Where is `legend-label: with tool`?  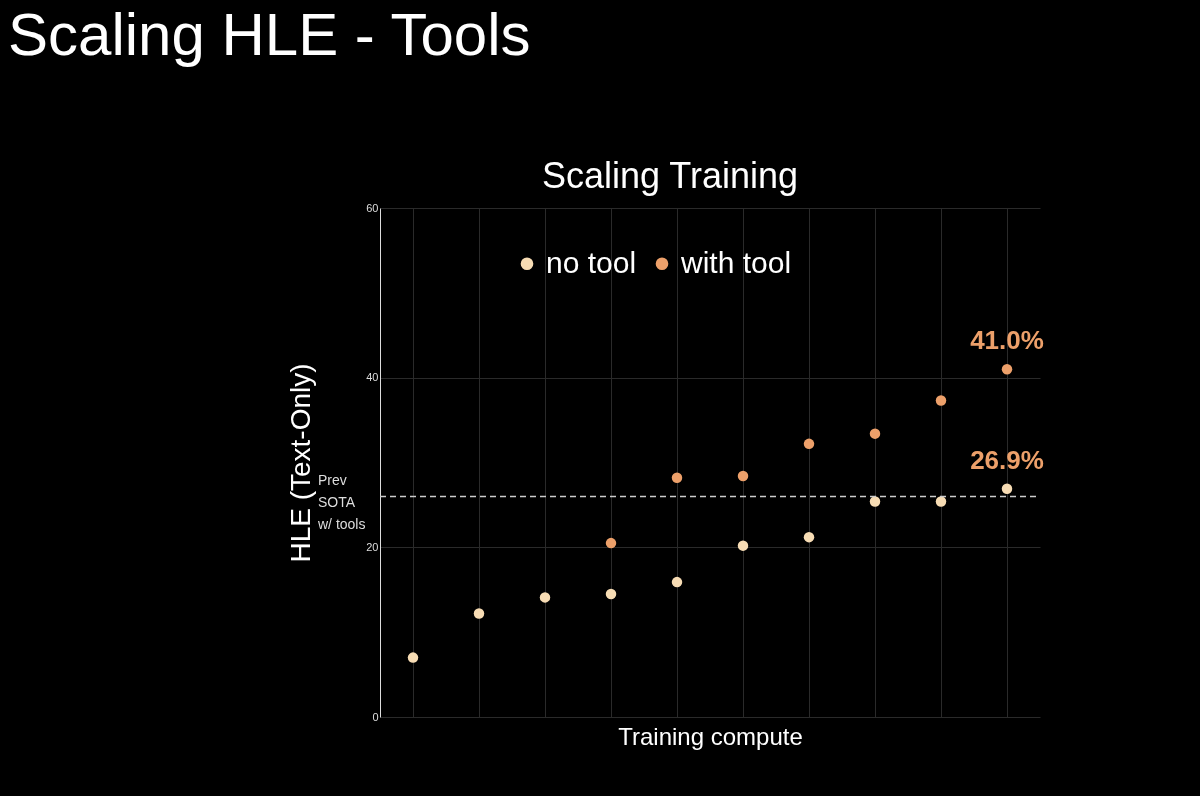 legend-label: with tool is located at coordinates (736, 262).